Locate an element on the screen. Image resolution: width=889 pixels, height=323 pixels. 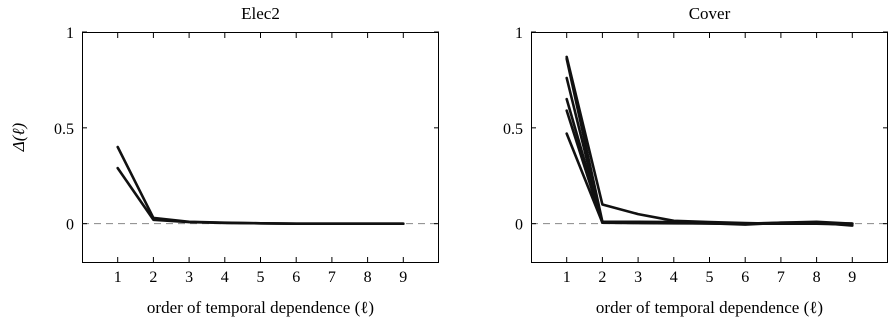
y-axis-label: Δ(ℓ) is located at coordinates (18, 137).